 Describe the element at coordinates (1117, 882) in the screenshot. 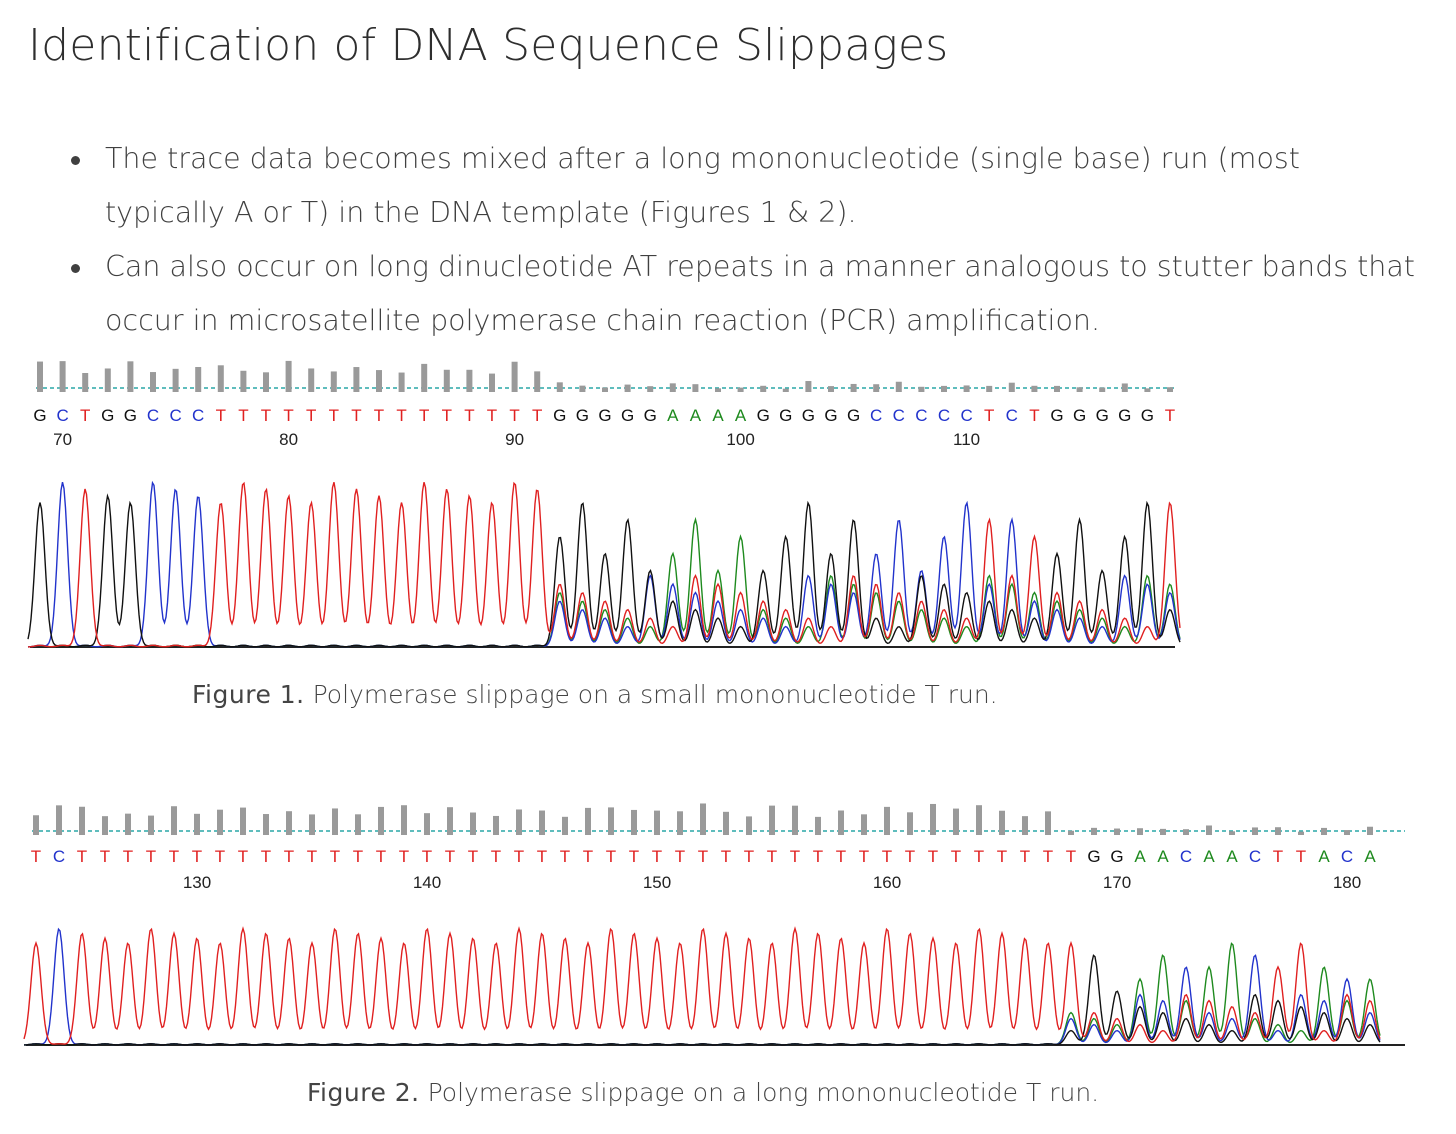

I see `position-tick: 170` at that location.